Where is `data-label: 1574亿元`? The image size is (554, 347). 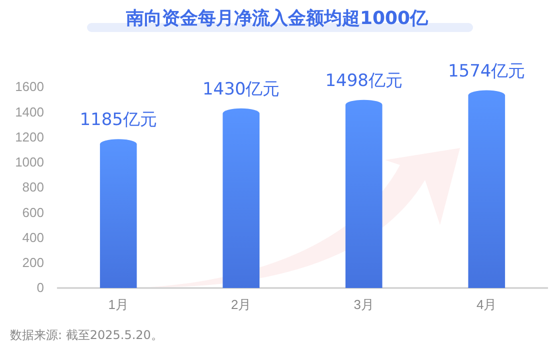 data-label: 1574亿元 is located at coordinates (487, 71).